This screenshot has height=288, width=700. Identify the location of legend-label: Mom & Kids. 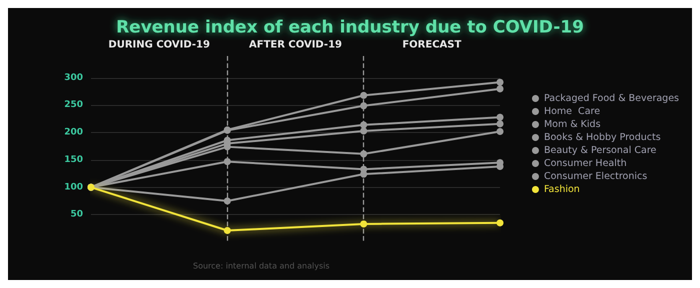
(572, 124).